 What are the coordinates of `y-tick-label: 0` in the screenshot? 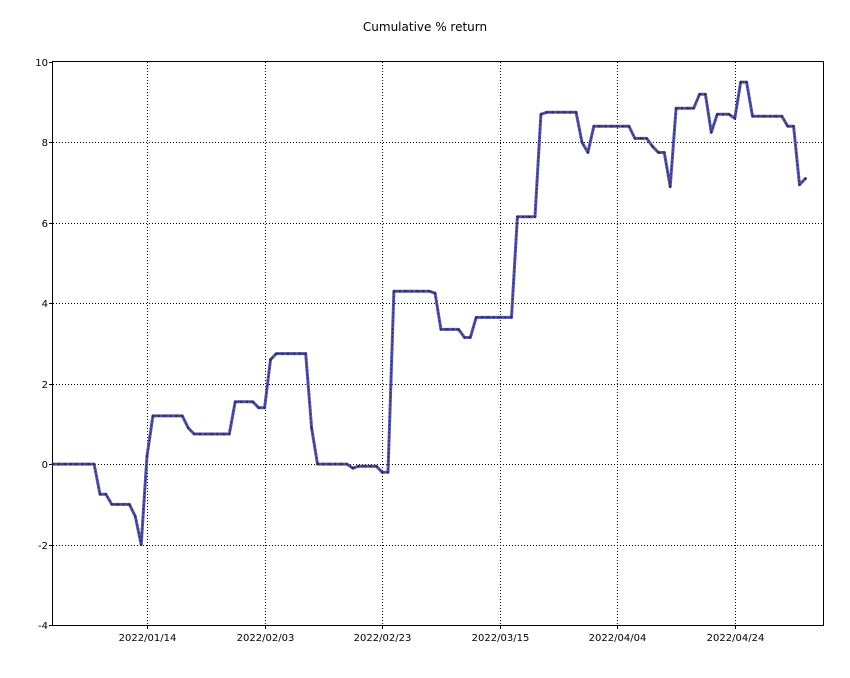 It's located at (45, 465).